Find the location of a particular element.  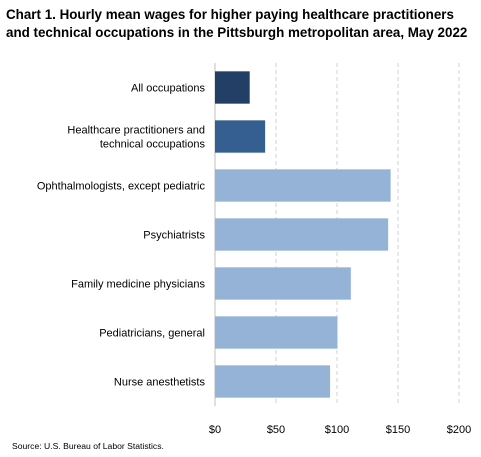

category-label: All occupations is located at coordinates (168, 89).